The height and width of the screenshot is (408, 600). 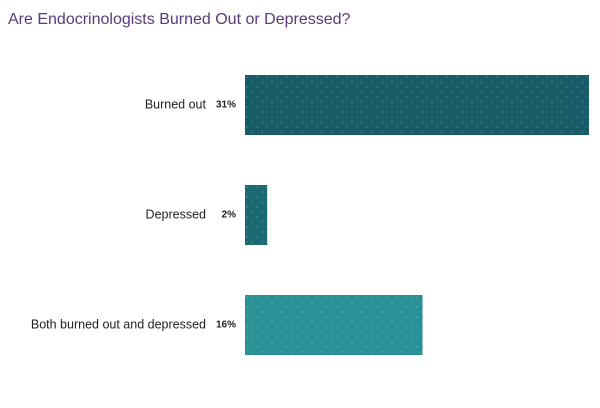 I want to click on category-label: Both burned out and depressed, so click(x=118, y=324).